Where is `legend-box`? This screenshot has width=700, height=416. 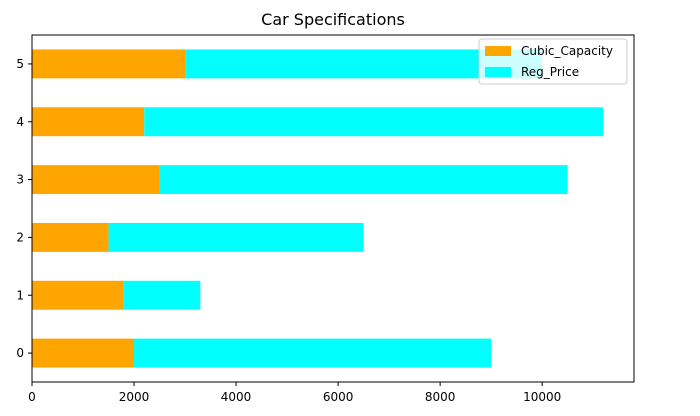
legend-box is located at coordinates (553, 61).